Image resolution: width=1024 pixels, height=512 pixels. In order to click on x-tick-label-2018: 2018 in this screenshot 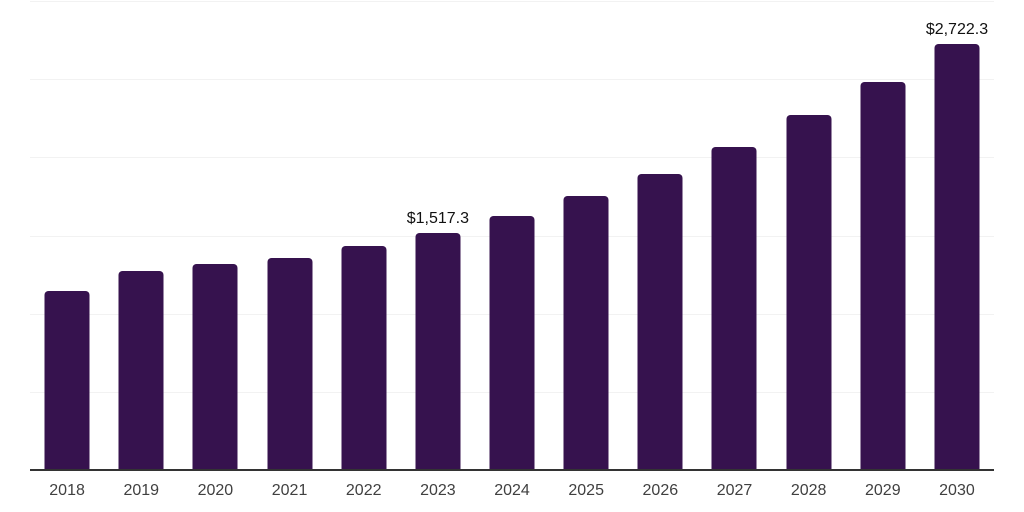, I will do `click(67, 490)`.